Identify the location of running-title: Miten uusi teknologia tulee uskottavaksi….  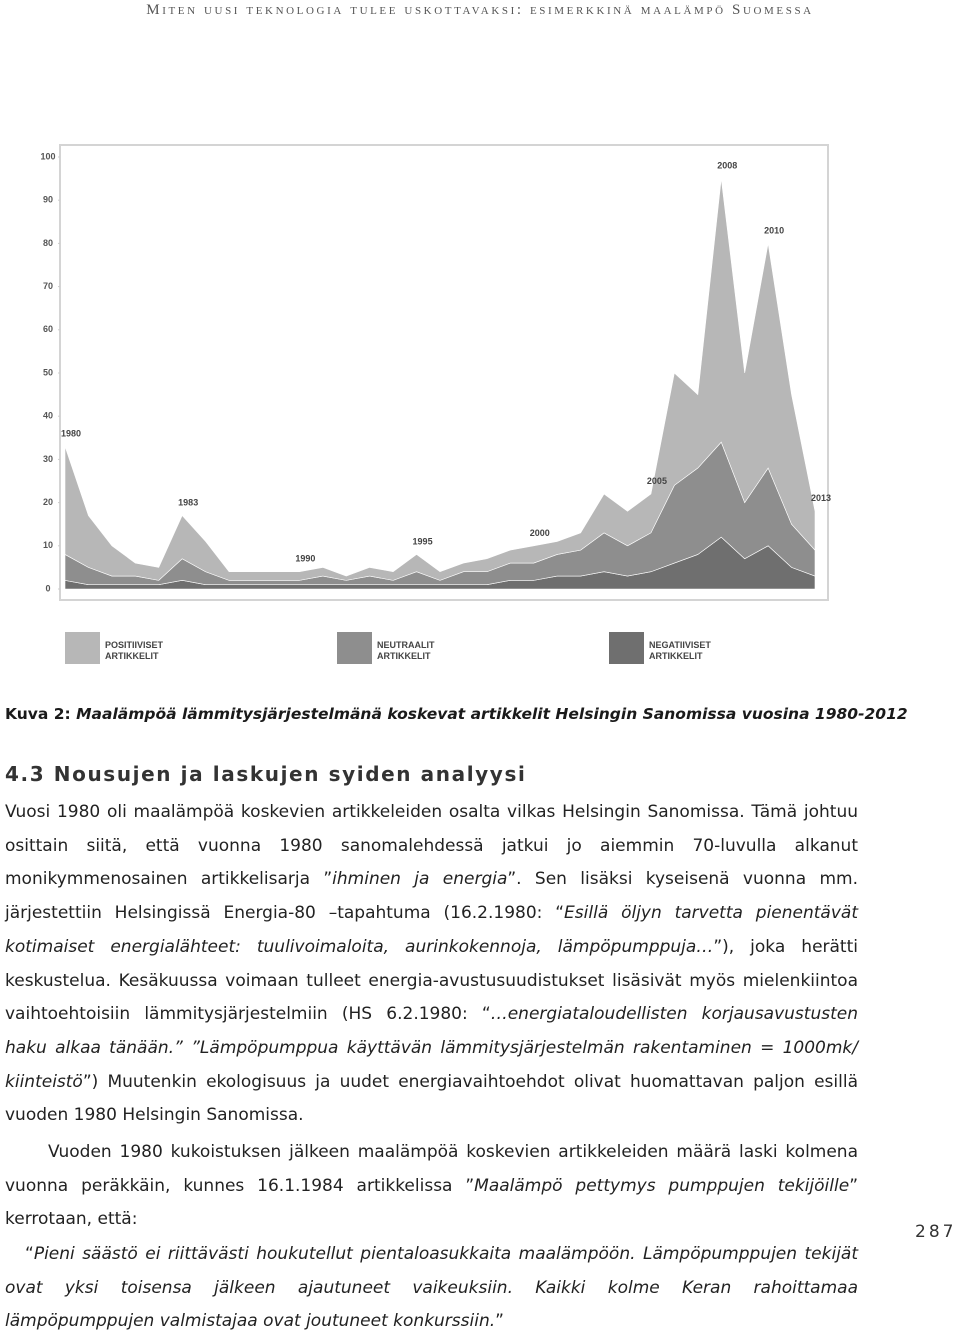
(480, 10).